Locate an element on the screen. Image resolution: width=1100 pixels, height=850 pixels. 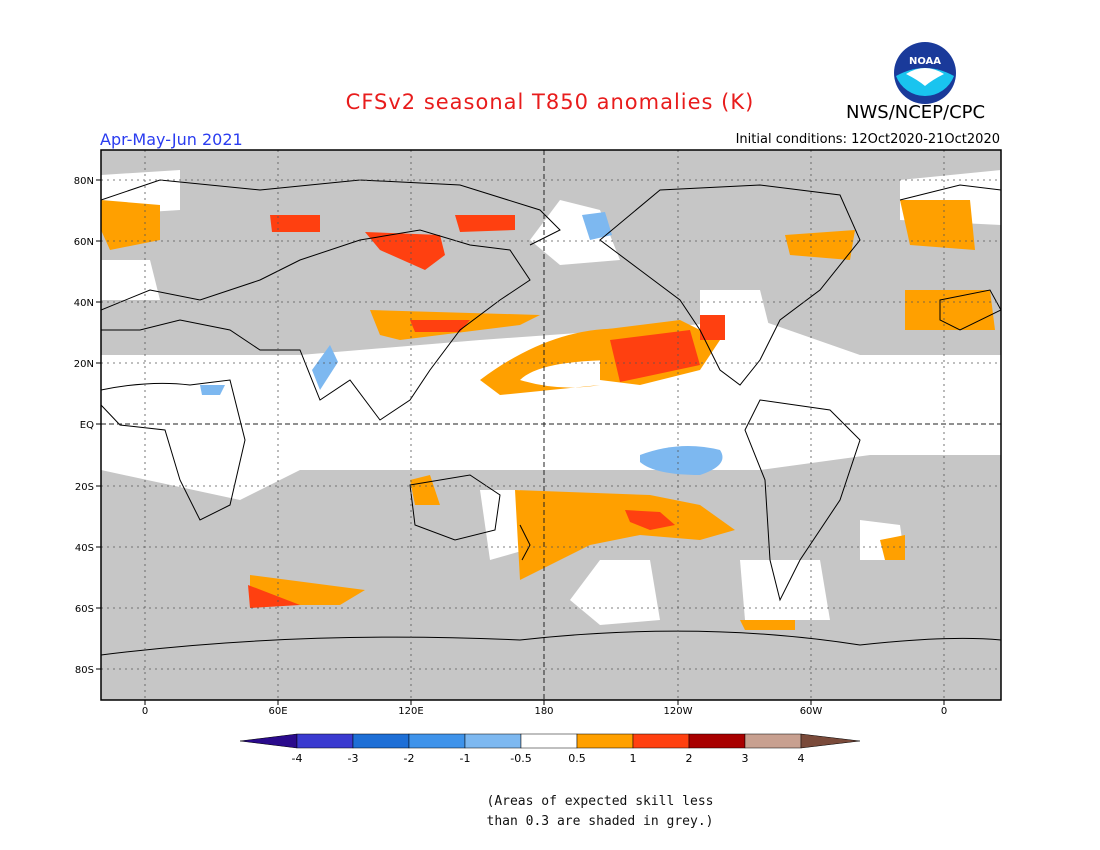
colorbar-label: -1 is located at coordinates (465, 758).